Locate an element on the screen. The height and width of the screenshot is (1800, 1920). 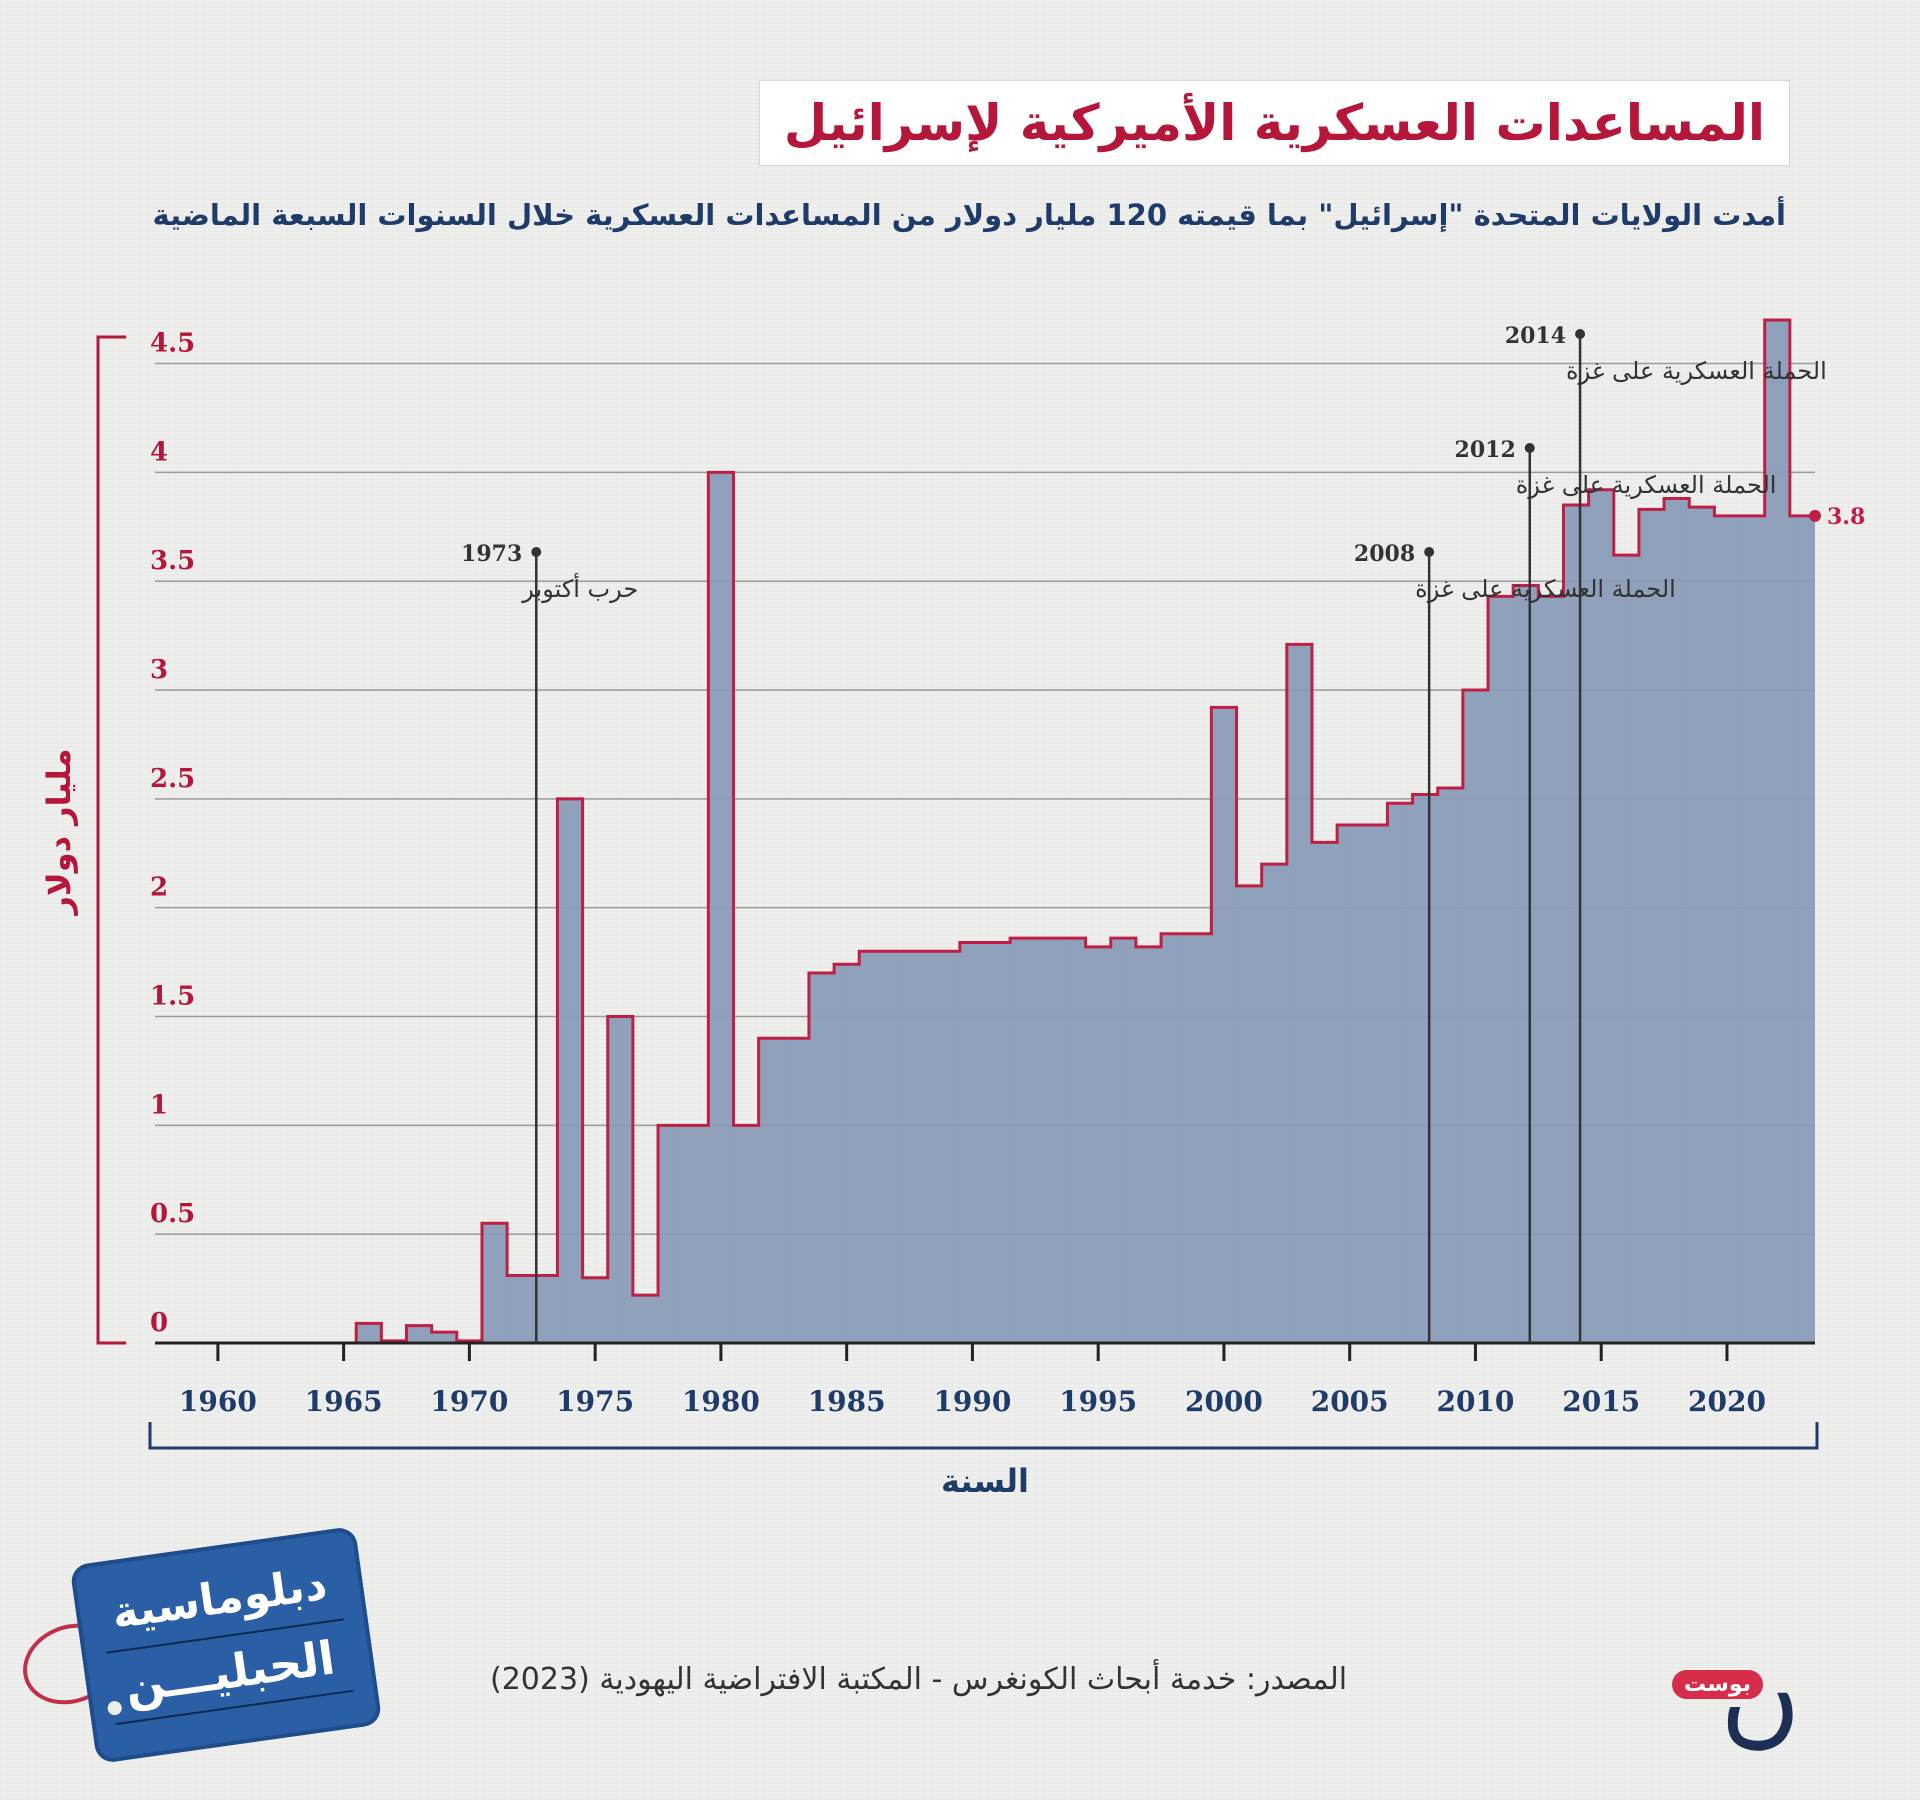
y-axis-label: مليار دولار is located at coordinates (59, 832).